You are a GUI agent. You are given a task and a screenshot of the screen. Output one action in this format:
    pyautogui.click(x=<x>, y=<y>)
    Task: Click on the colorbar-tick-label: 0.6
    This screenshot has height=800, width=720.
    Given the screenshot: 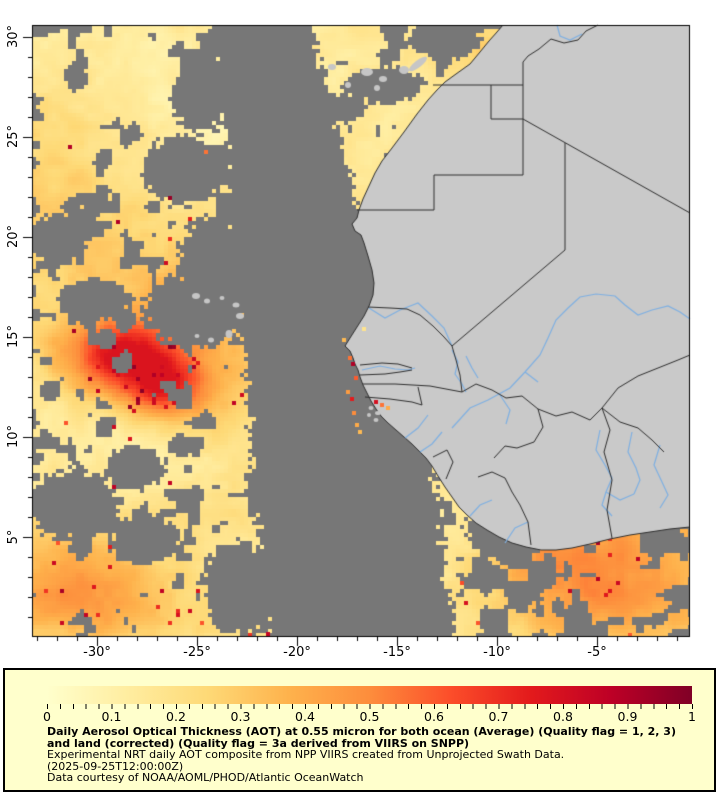 What is the action you would take?
    pyautogui.click(x=434, y=716)
    